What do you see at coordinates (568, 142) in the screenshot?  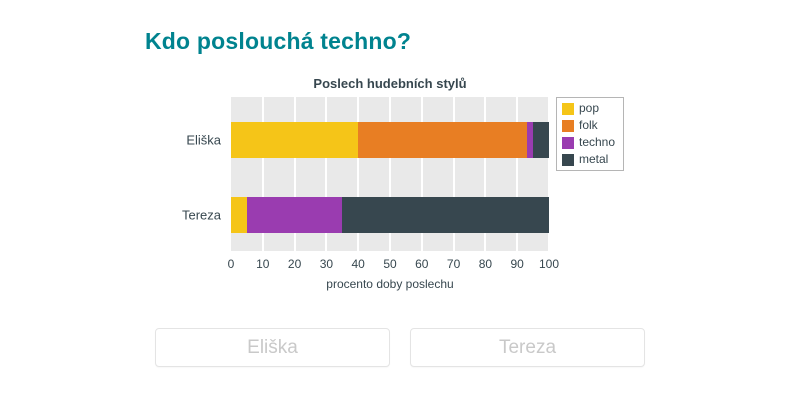 I see `legend-swatch-techno` at bounding box center [568, 142].